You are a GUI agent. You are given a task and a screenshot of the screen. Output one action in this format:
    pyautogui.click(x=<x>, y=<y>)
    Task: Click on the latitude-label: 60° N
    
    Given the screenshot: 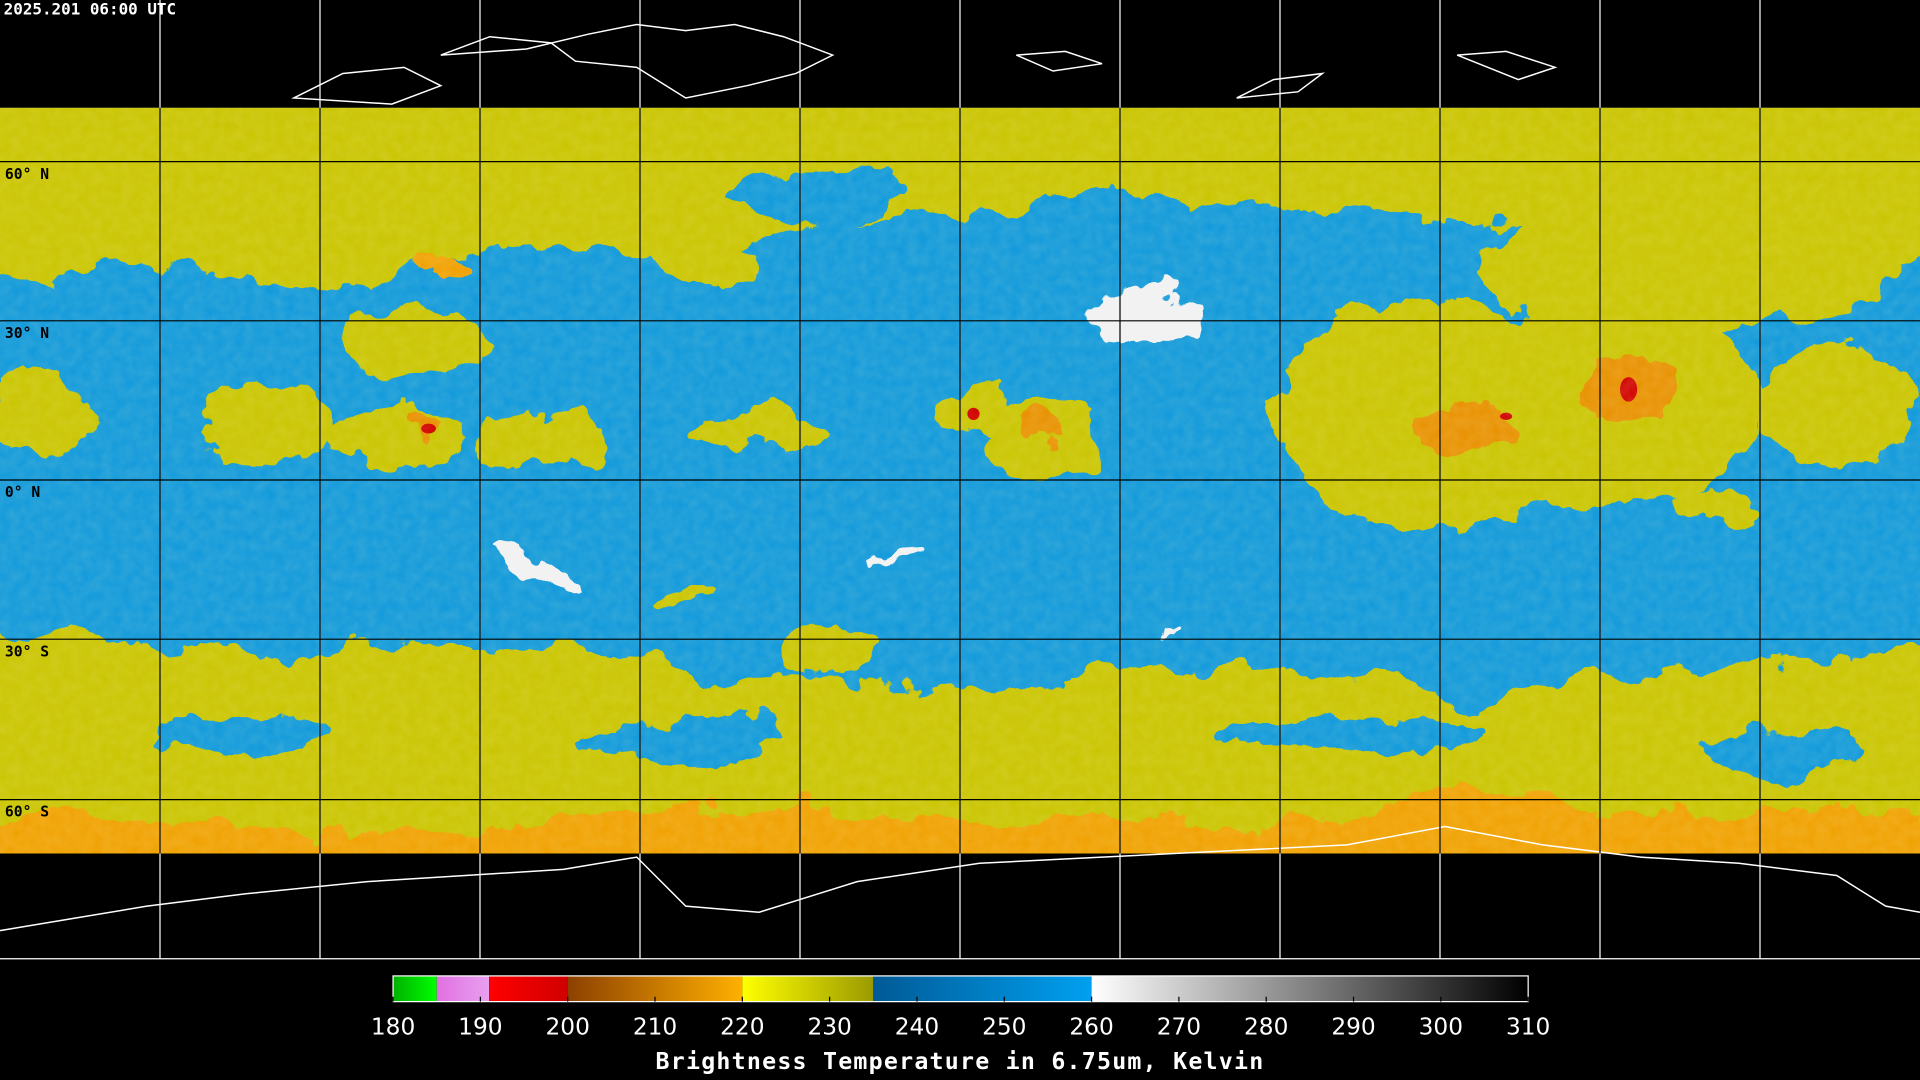 What is the action you would take?
    pyautogui.click(x=27, y=174)
    